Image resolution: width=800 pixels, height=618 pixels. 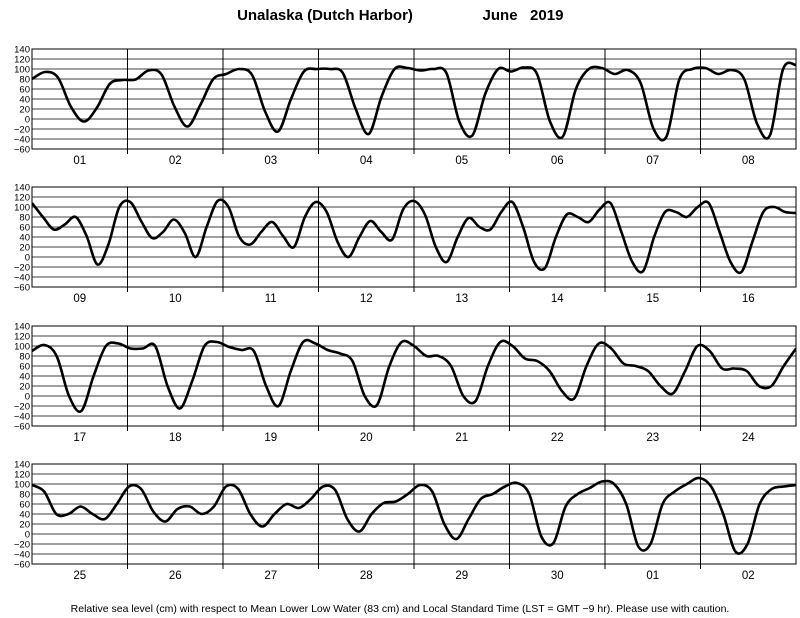 I want to click on day-label: 19, so click(x=270, y=438).